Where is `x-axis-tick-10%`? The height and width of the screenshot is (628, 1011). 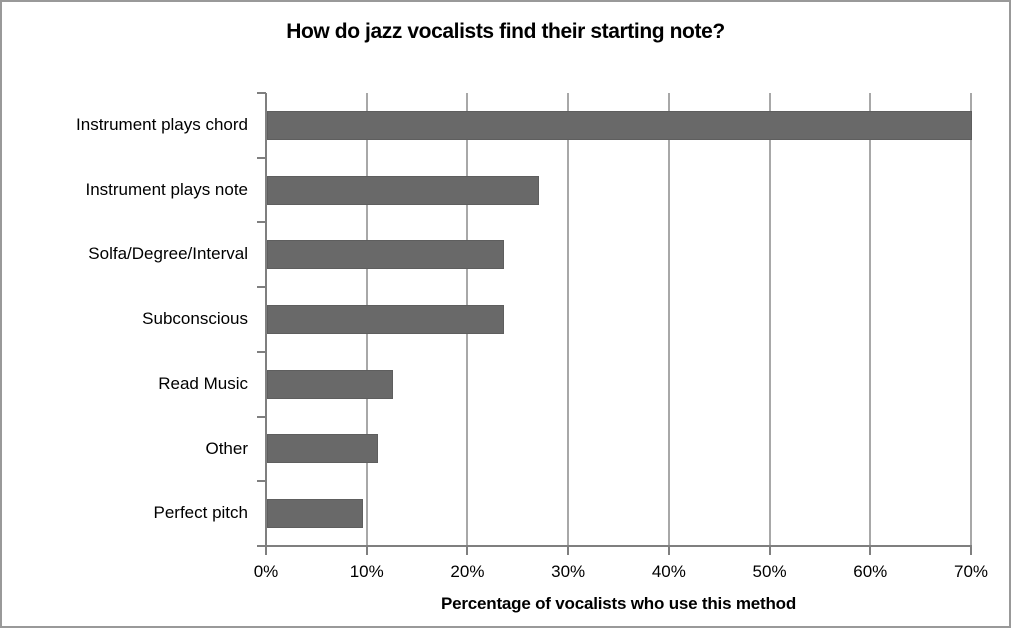 x-axis-tick-10% is located at coordinates (366, 550).